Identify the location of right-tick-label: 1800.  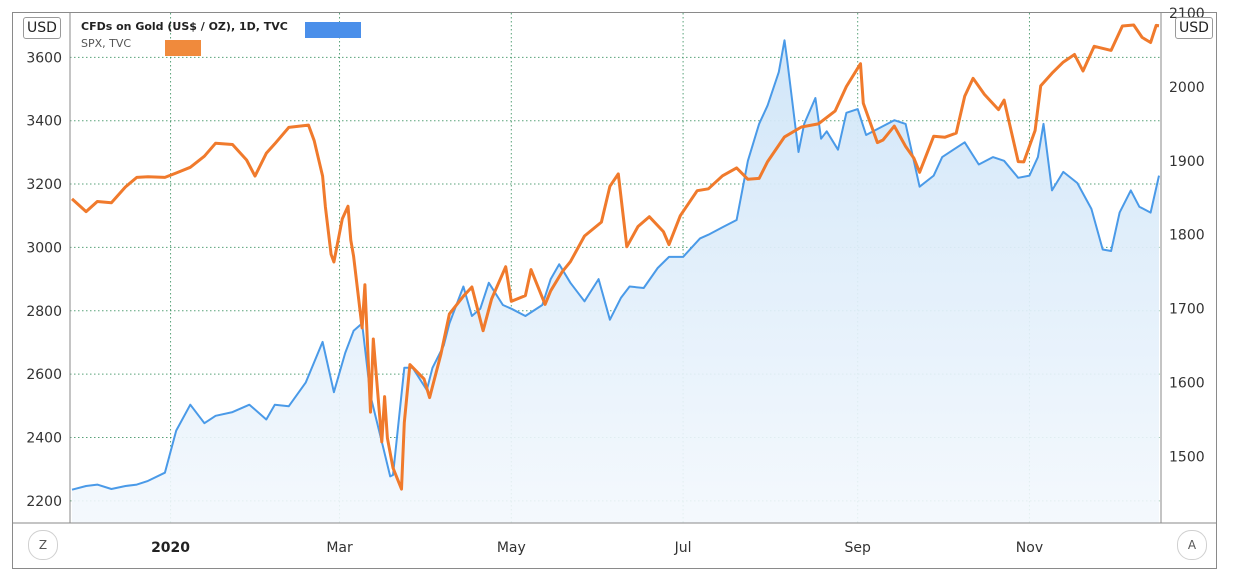
(1187, 236).